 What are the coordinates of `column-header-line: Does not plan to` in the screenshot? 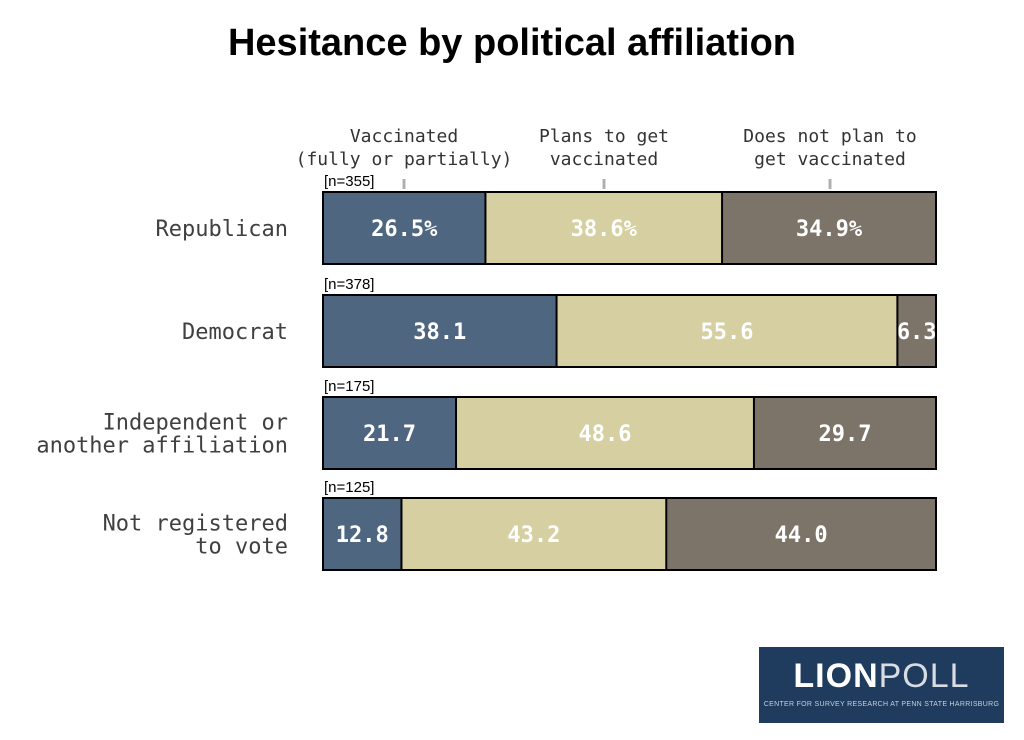 It's located at (829, 136).